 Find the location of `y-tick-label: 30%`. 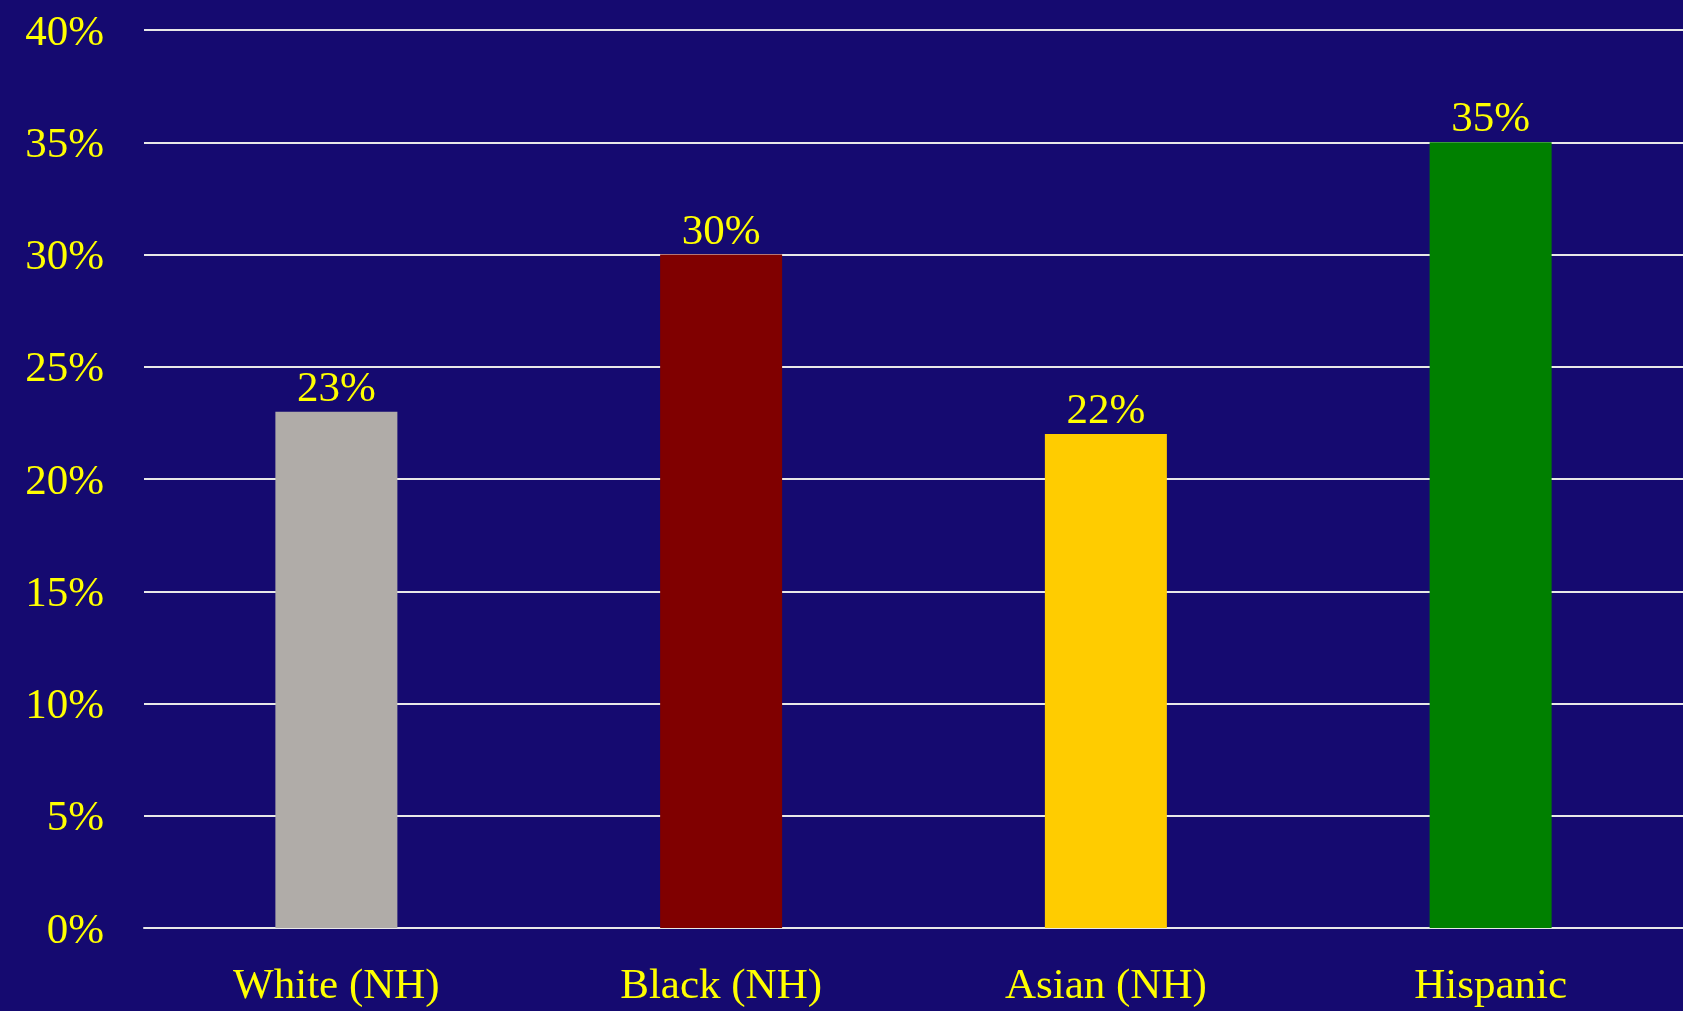

y-tick-label: 30% is located at coordinates (64, 254).